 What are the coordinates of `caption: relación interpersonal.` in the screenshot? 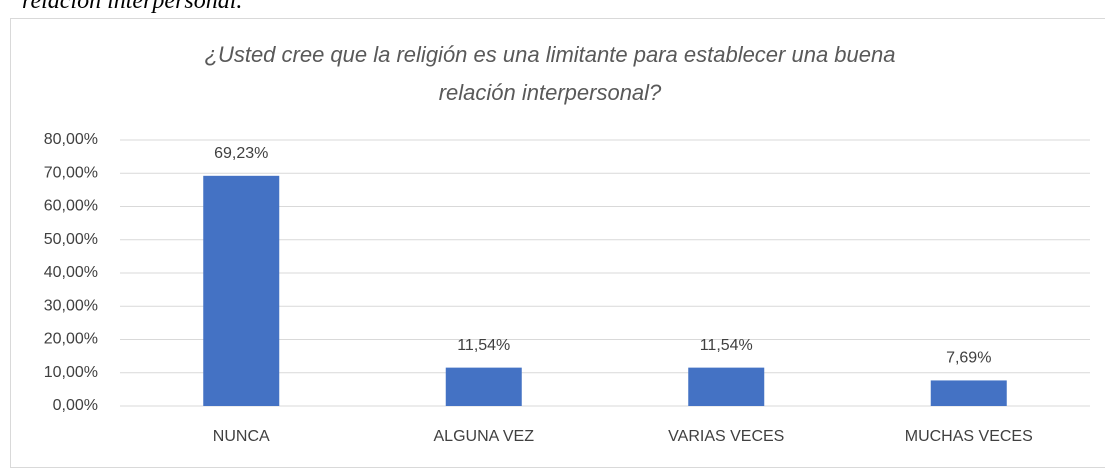 It's located at (132, 7).